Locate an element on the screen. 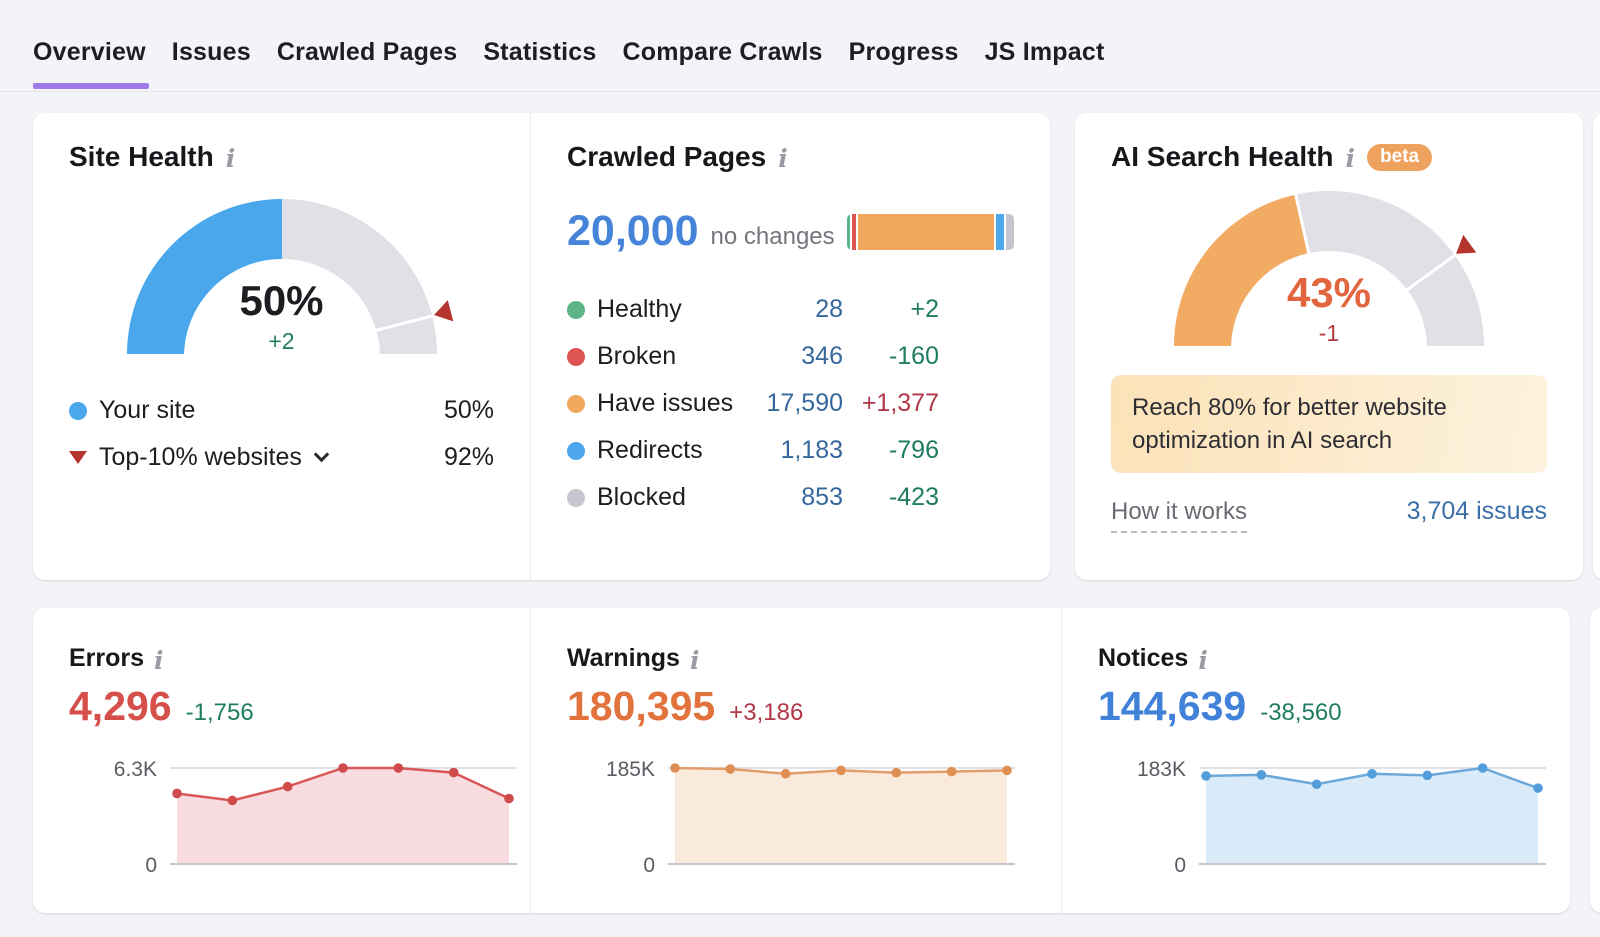 The width and height of the screenshot is (1600, 937). beta-badge: beta is located at coordinates (1400, 157).